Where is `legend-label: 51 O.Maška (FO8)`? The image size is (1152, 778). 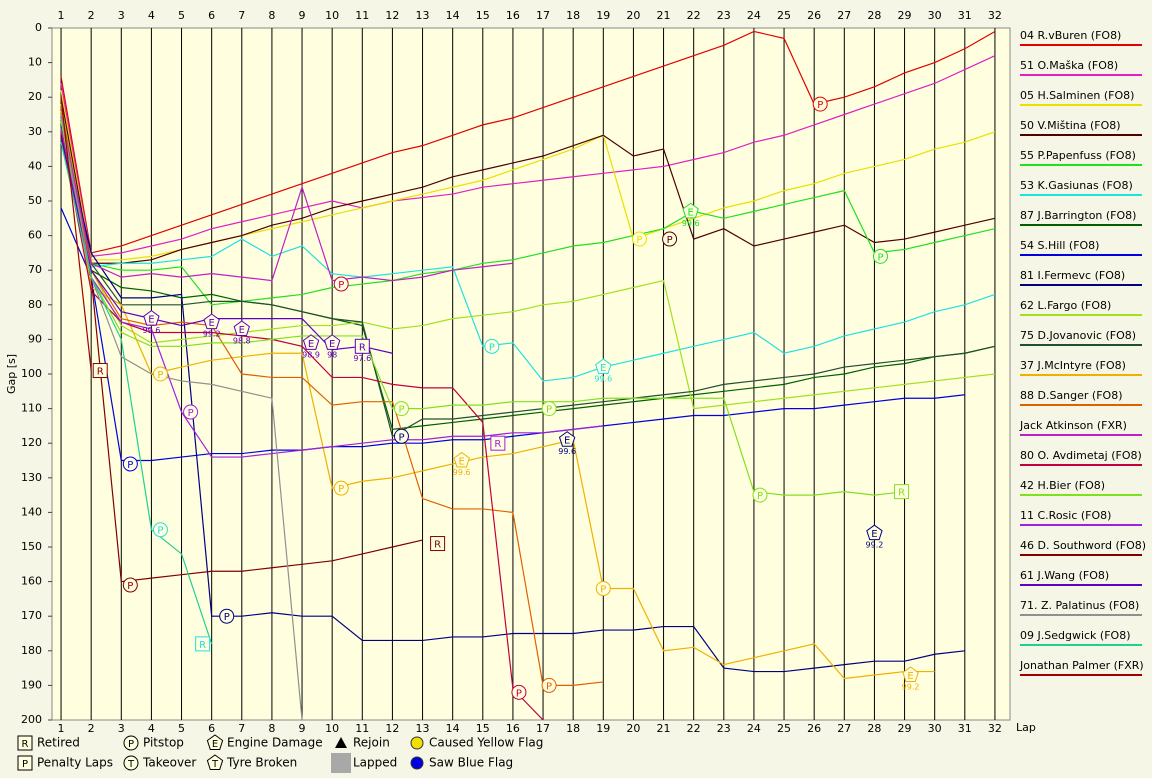
legend-label: 51 O.Maška (FO8) is located at coordinates (1069, 65).